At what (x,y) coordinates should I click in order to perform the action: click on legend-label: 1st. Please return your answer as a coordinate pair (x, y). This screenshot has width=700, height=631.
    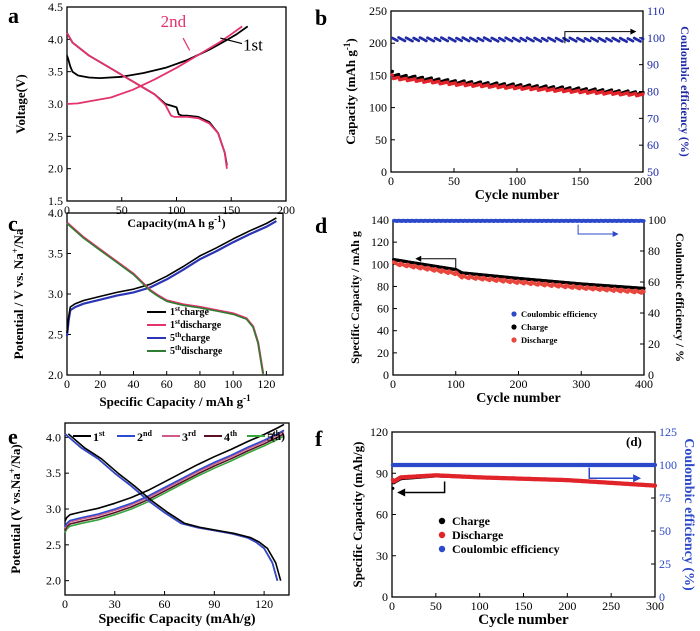
    Looking at the image, I should click on (99, 436).